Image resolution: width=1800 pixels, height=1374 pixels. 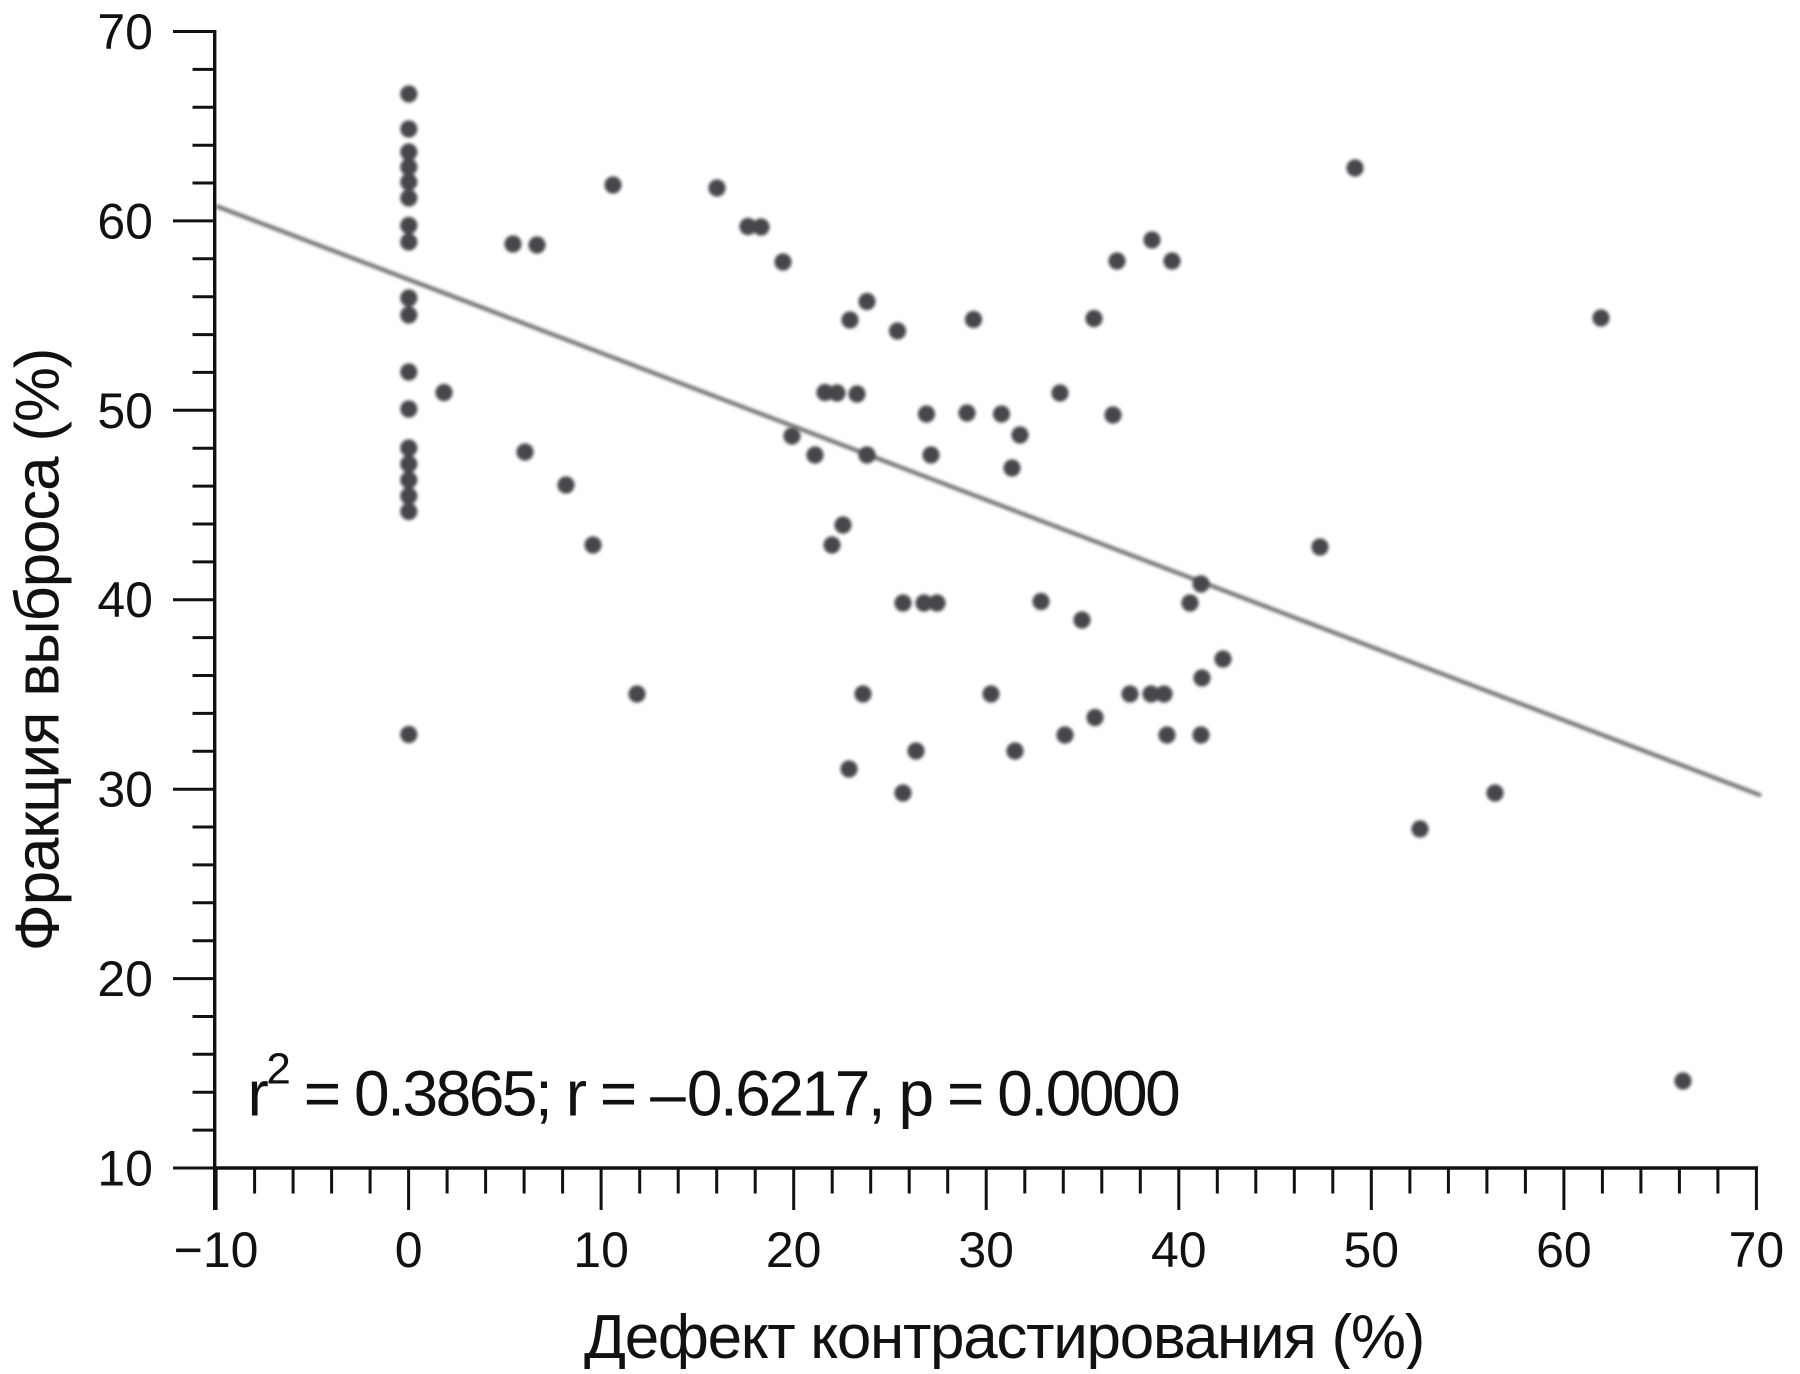 What do you see at coordinates (38, 650) in the screenshot?
I see `svg-text: Фракция выброса (%)` at bounding box center [38, 650].